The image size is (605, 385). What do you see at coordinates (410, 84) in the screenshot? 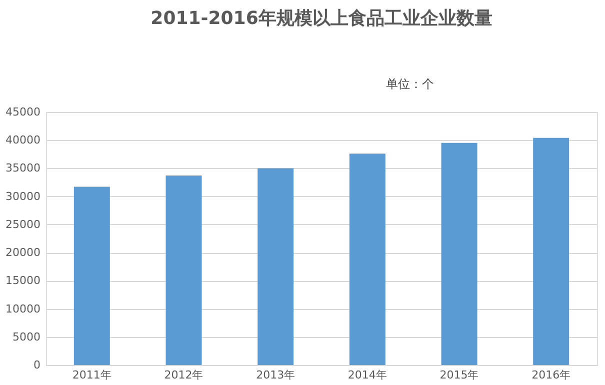
I see `text: 单位：个` at bounding box center [410, 84].